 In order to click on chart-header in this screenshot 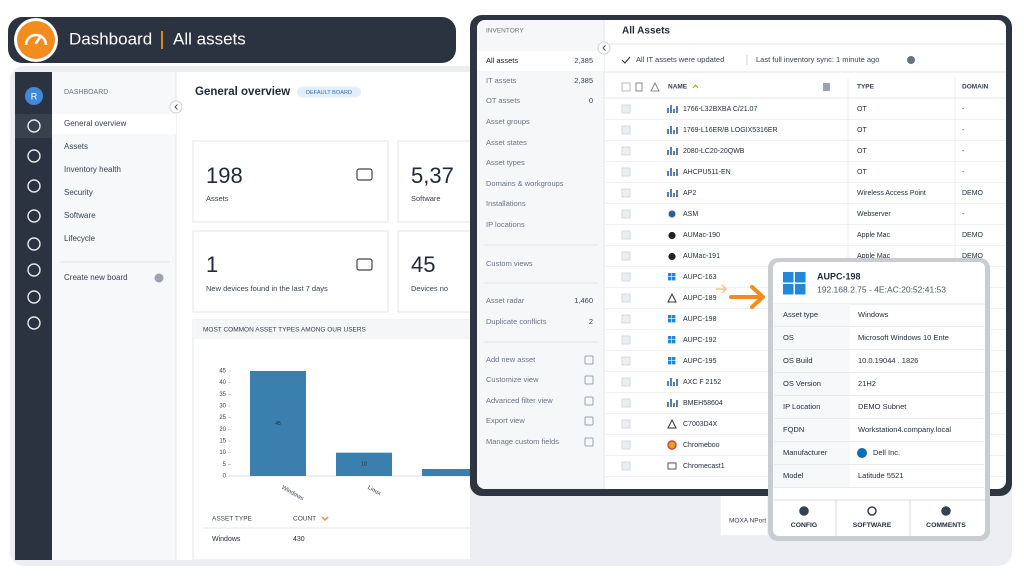, I will do `click(331, 329)`.